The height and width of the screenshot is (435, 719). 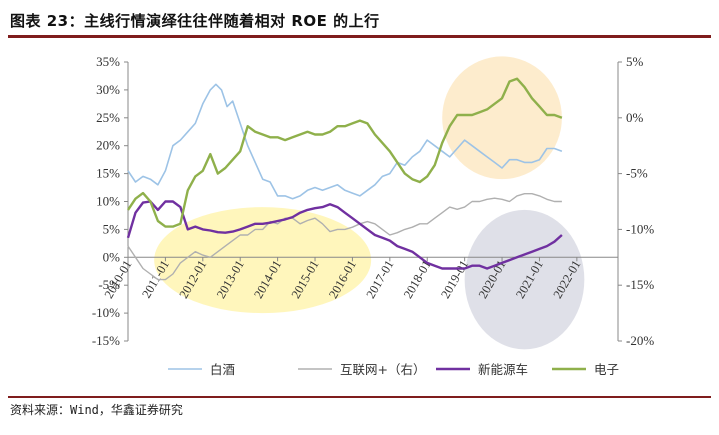 What do you see at coordinates (108, 145) in the screenshot?
I see `left-tick-label: 20%` at bounding box center [108, 145].